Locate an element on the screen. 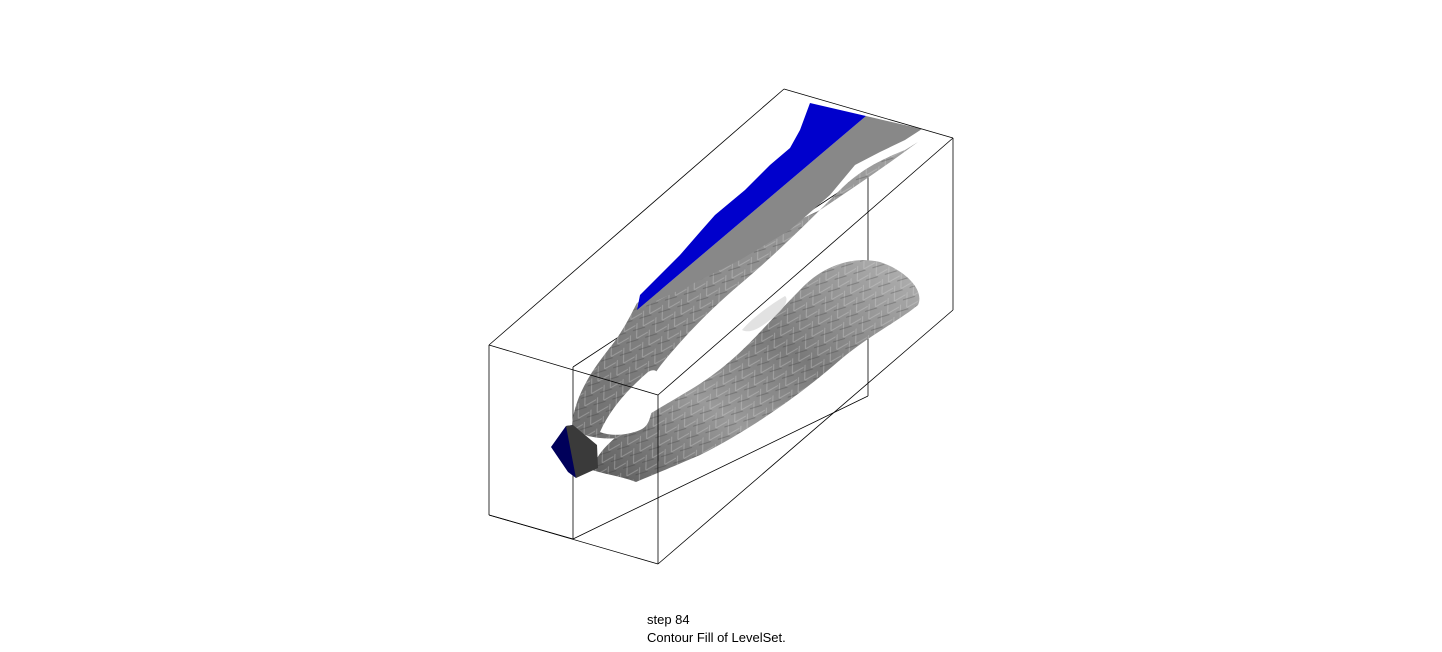 The image size is (1442, 652). top-strip-grey is located at coordinates (779, 213).